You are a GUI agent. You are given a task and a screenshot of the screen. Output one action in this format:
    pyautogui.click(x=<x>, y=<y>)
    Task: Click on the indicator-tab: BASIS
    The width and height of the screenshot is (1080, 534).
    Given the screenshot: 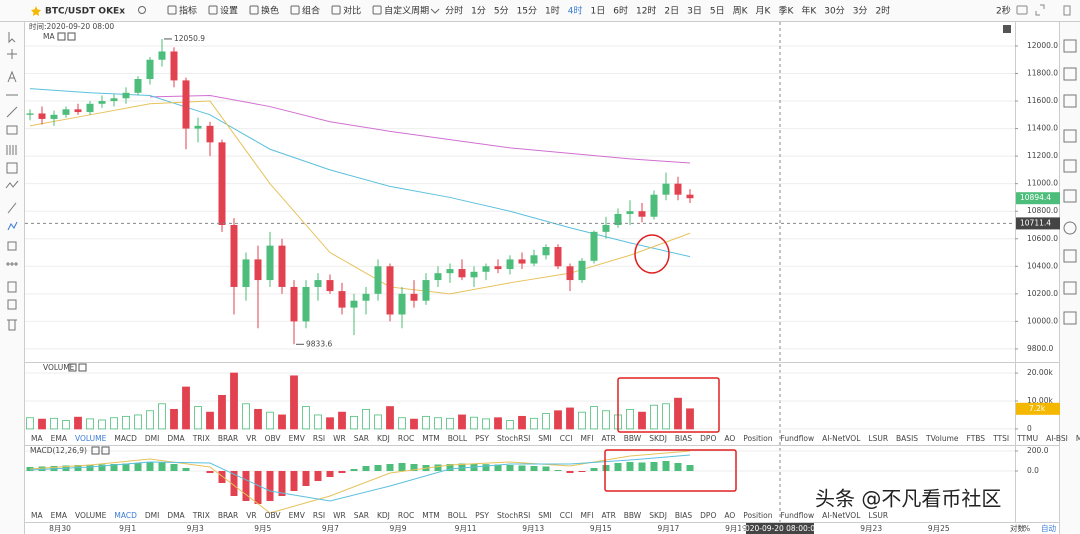 What is the action you would take?
    pyautogui.click(x=907, y=438)
    